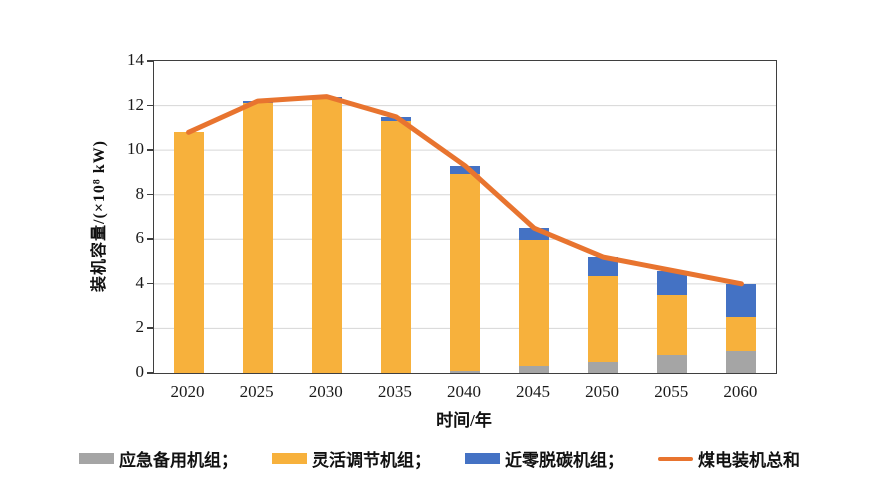 The image size is (879, 501). What do you see at coordinates (140, 371) in the screenshot?
I see `y-tick-label: 0` at bounding box center [140, 371].